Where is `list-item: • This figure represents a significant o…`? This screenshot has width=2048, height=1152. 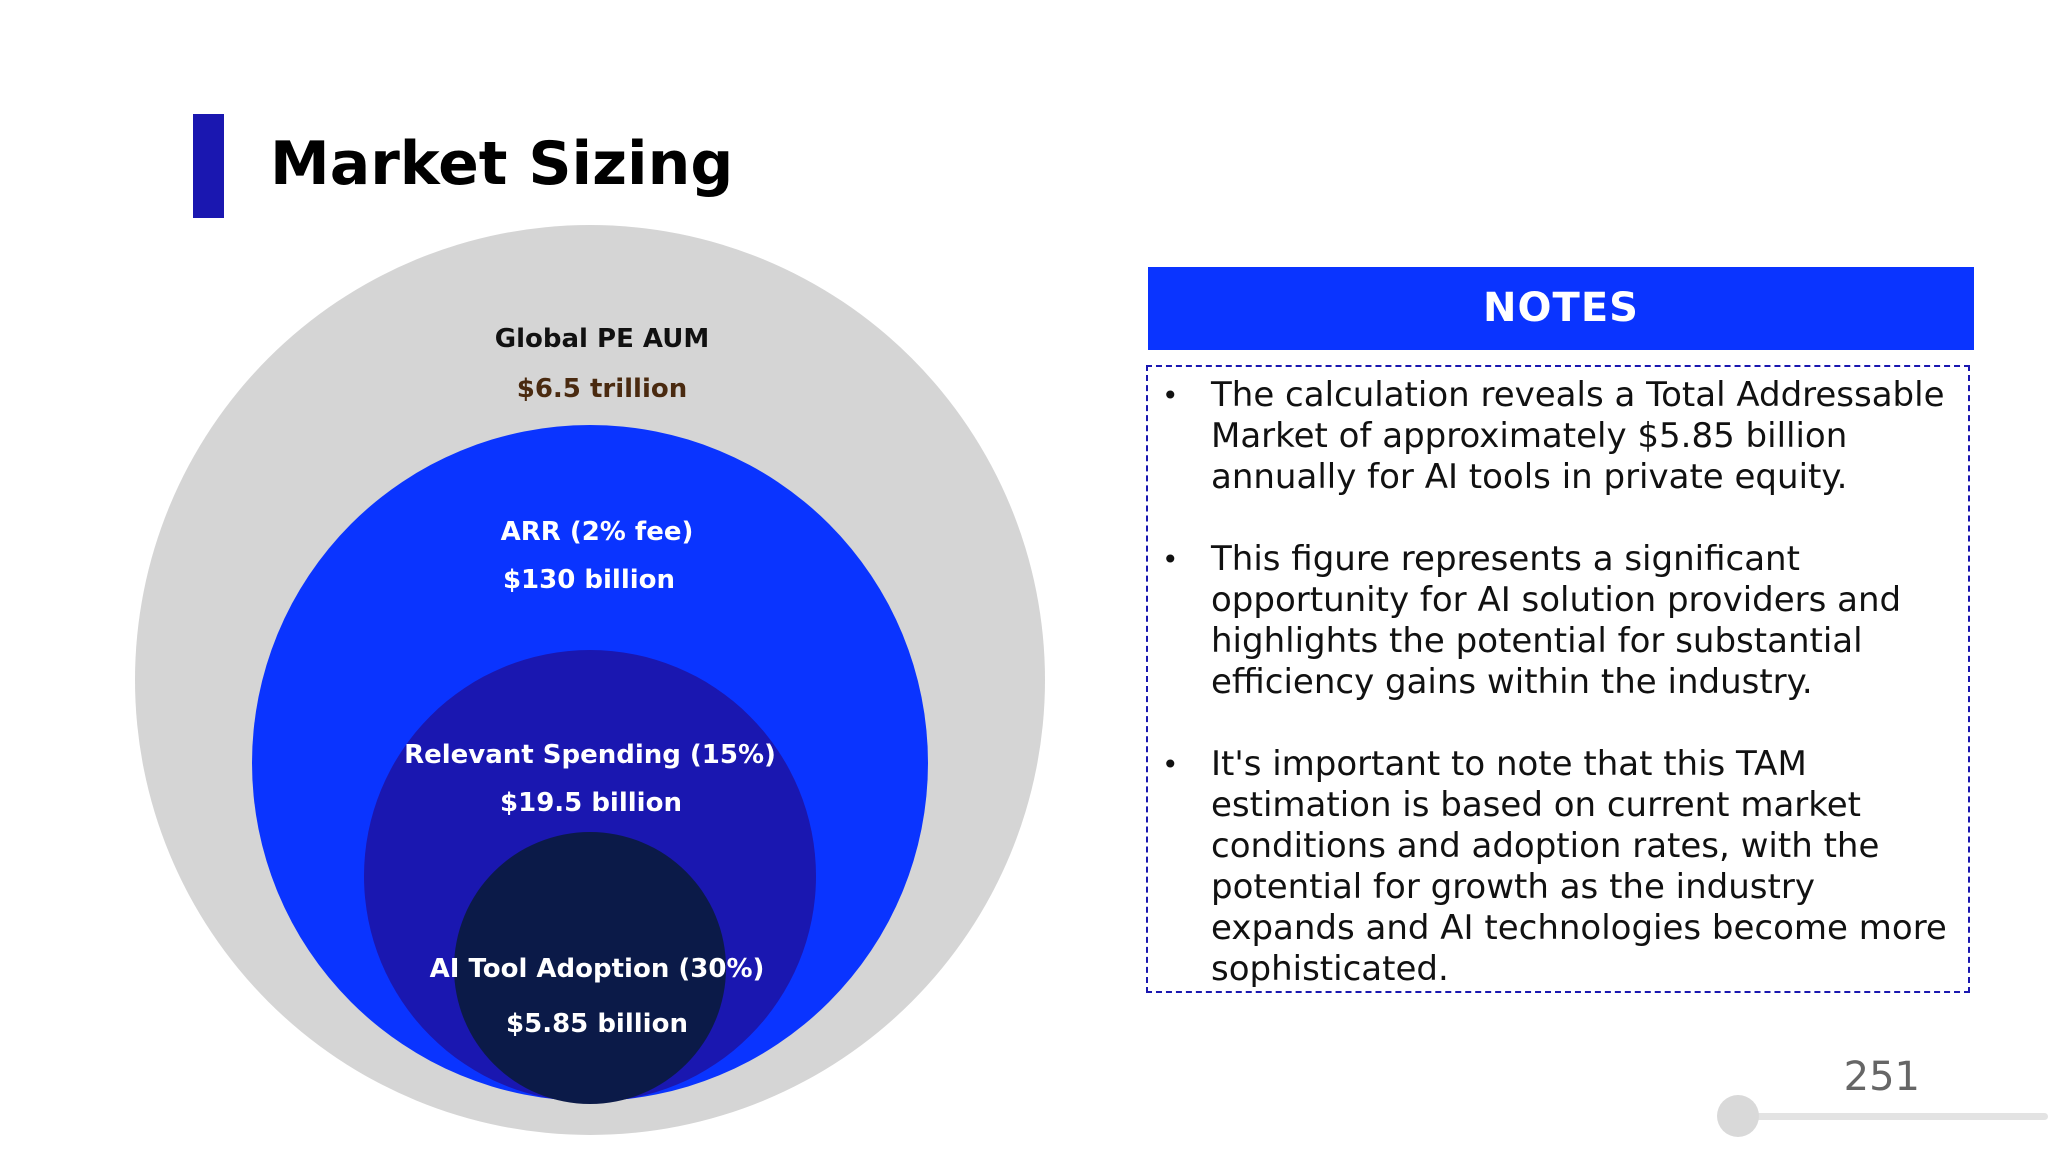
list-item: • This figure represents a significant o… is located at coordinates (1558, 621).